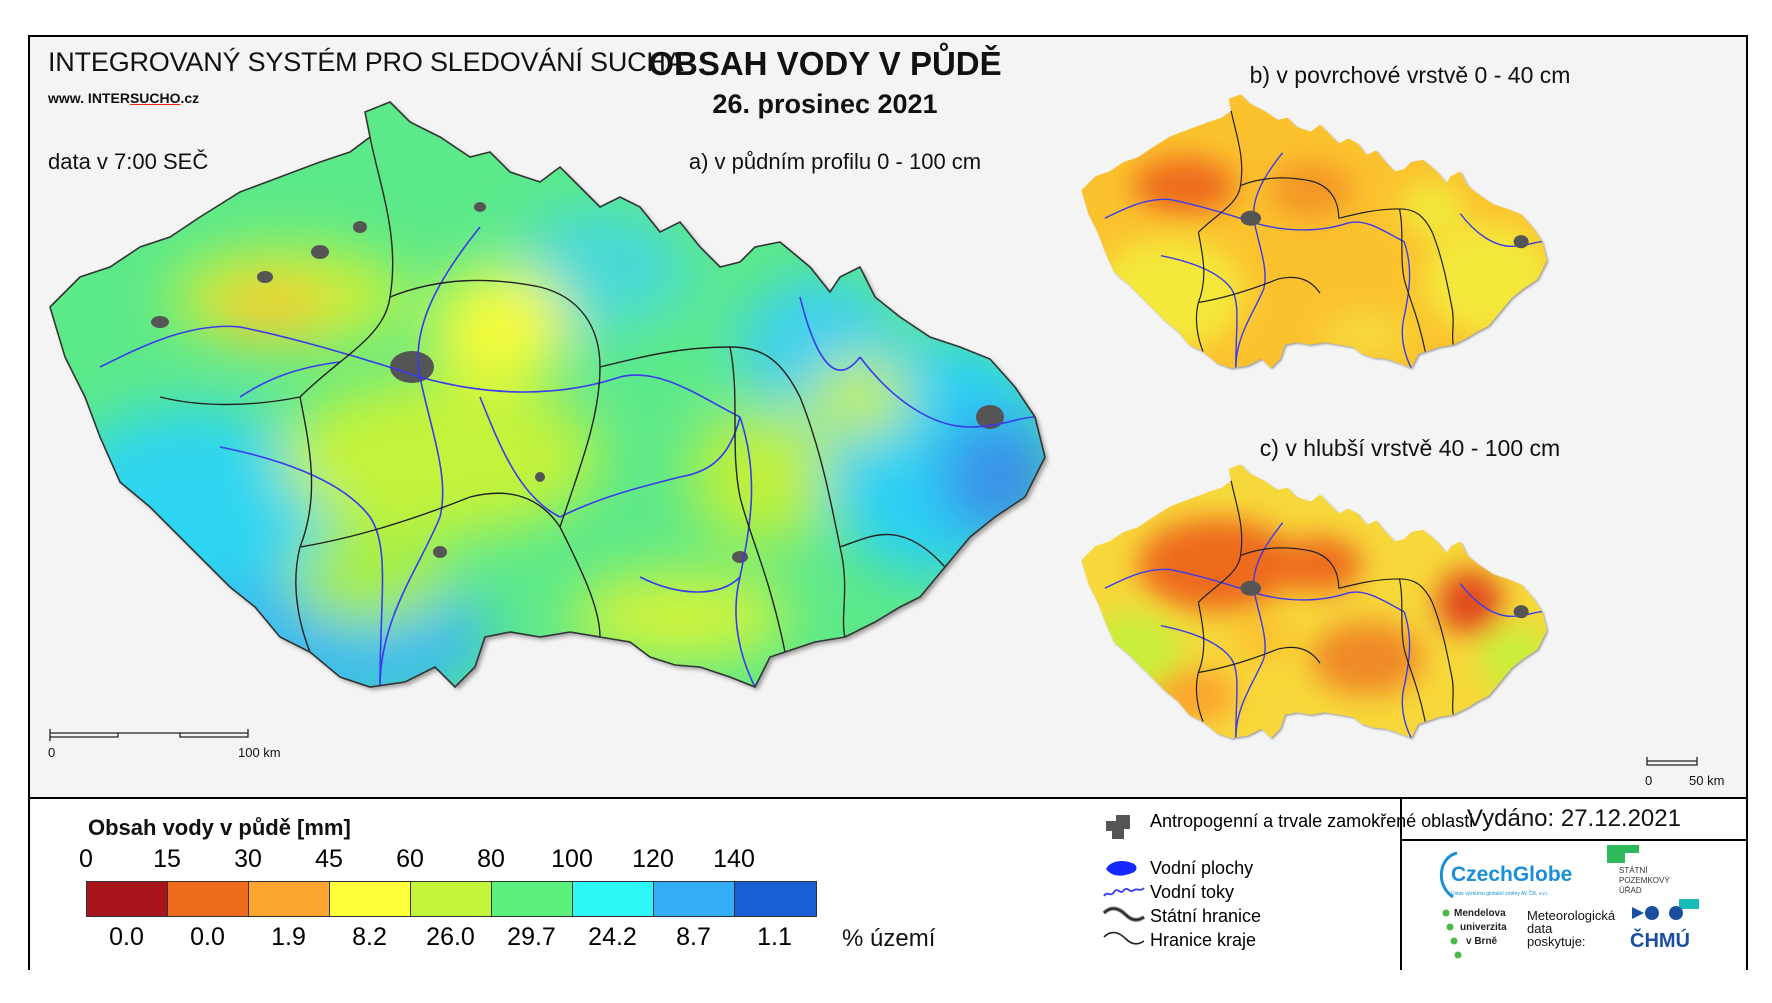  I want to click on legend-ticks: 0 15 30 45 60 80 100 120 140, so click(442, 860).